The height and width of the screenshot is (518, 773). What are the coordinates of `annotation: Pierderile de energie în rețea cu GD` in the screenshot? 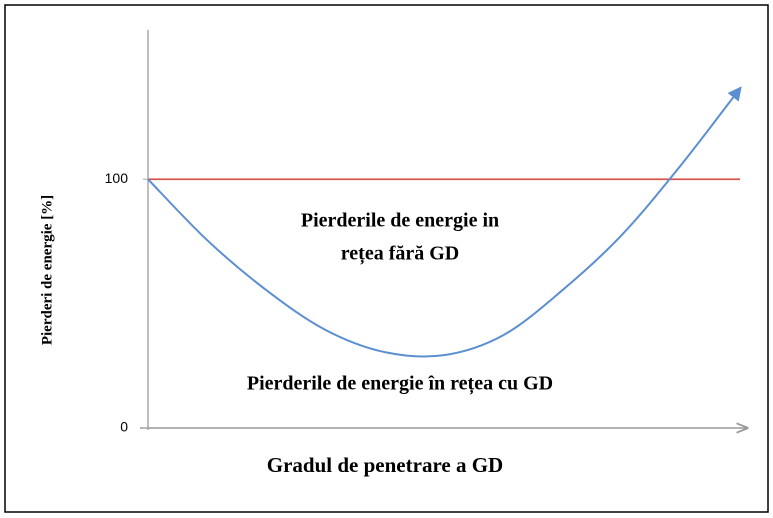 It's located at (400, 384).